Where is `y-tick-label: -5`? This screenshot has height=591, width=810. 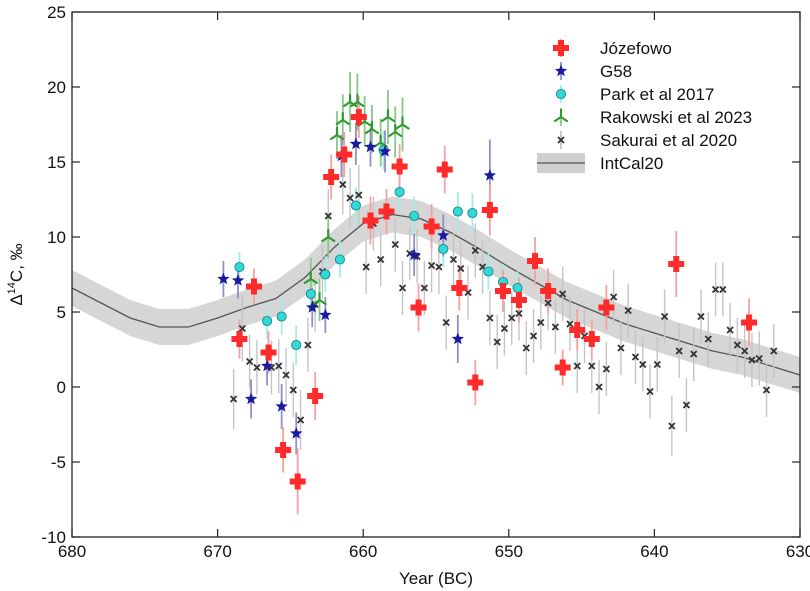
y-tick-label: -5 is located at coordinates (58, 462).